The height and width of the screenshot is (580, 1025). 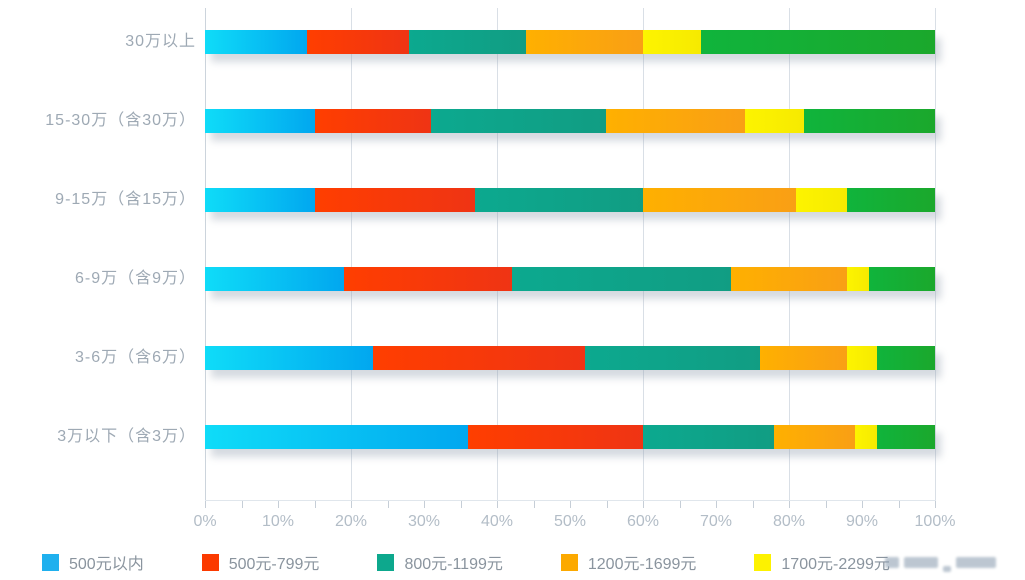 I want to click on category-label: 9-15万（含15万）, so click(x=125, y=199).